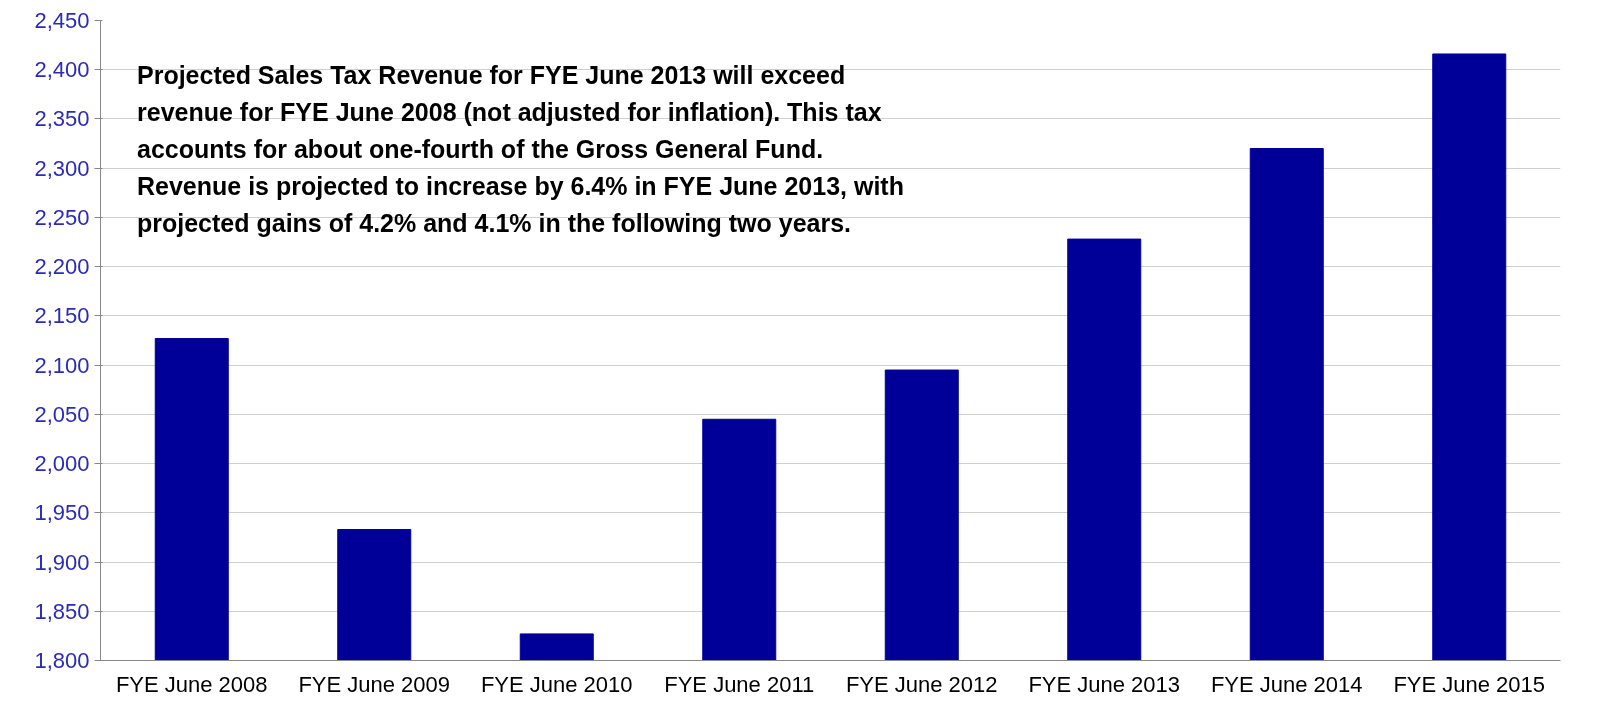 Image resolution: width=1604 pixels, height=714 pixels. I want to click on y-tick-label: 1,850, so click(62, 611).